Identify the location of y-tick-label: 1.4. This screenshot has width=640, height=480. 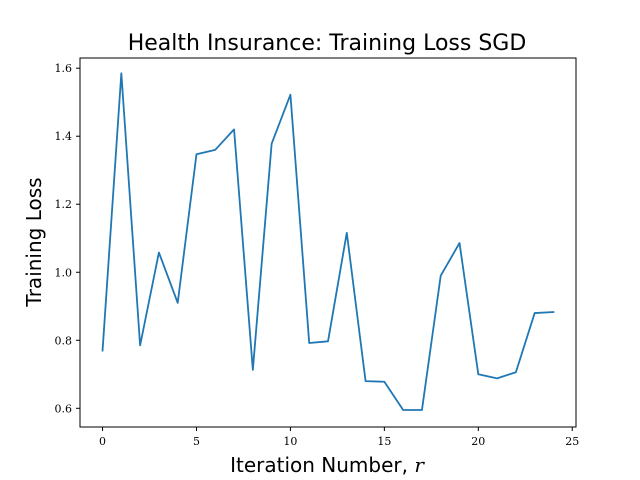
(64, 136).